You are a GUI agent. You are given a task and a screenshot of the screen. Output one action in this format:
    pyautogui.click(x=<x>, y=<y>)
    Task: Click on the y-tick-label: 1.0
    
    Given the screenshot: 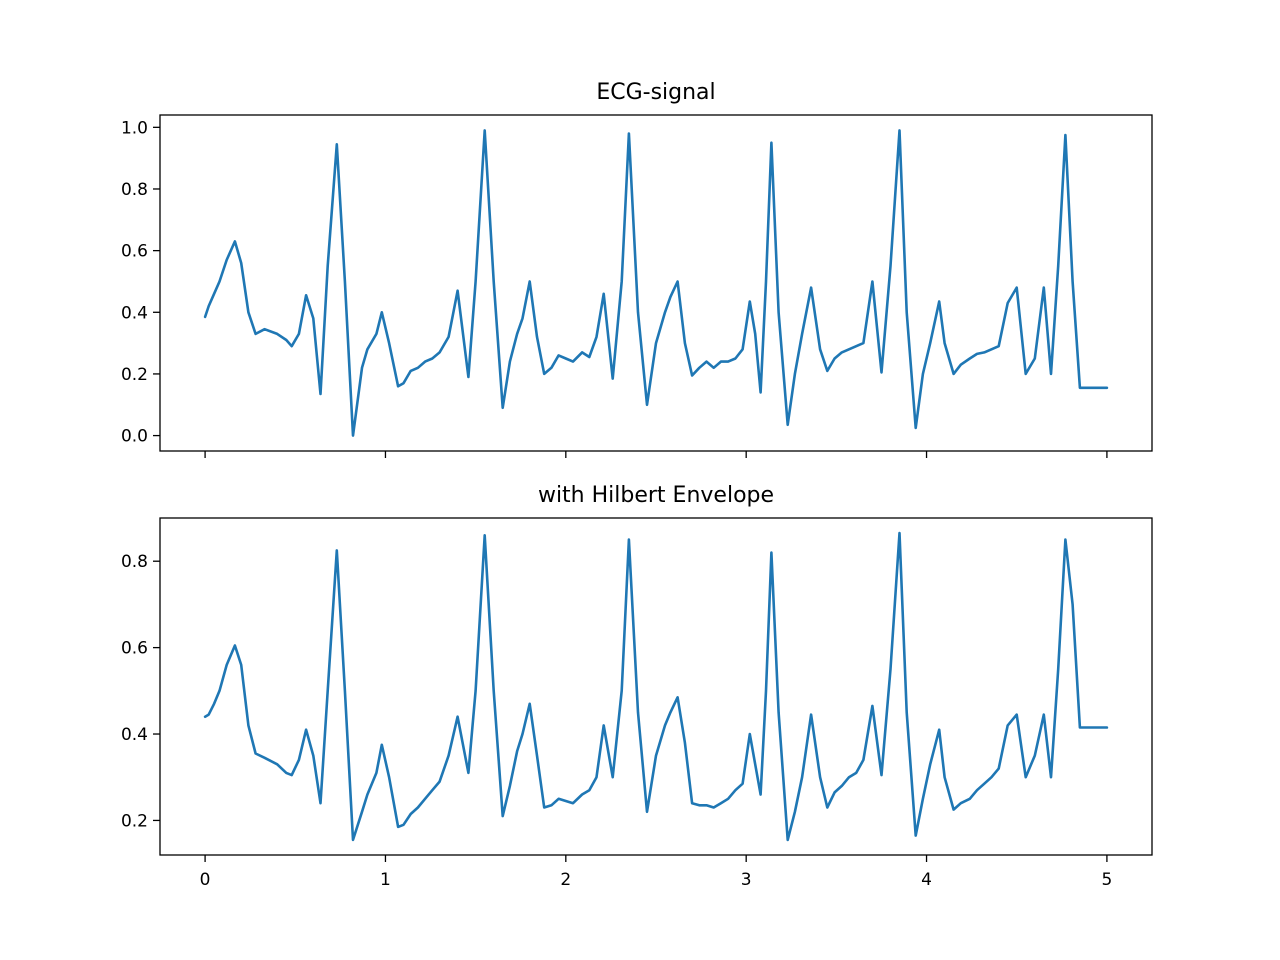 What is the action you would take?
    pyautogui.click(x=134, y=128)
    